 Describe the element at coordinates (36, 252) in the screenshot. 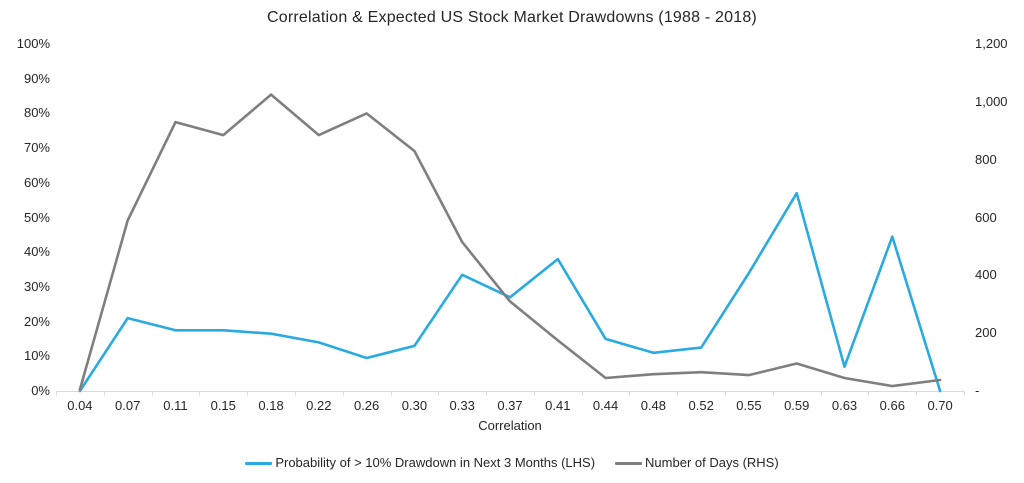

I see `left-axis-tick-label: 40%` at that location.